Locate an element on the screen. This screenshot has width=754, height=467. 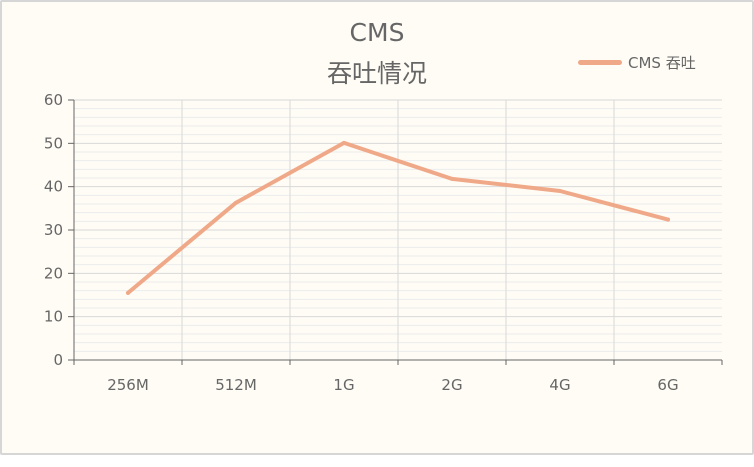
y-tick-label: 60 is located at coordinates (53, 100).